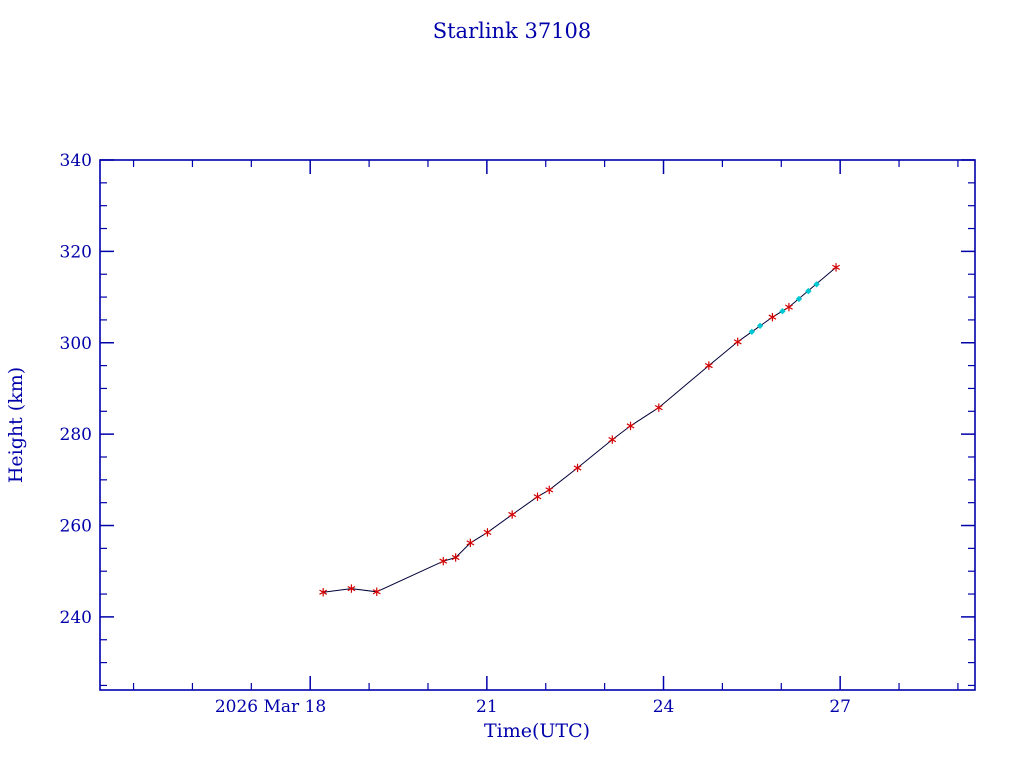  What do you see at coordinates (664, 707) in the screenshot?
I see `x-tick-label: 24` at bounding box center [664, 707].